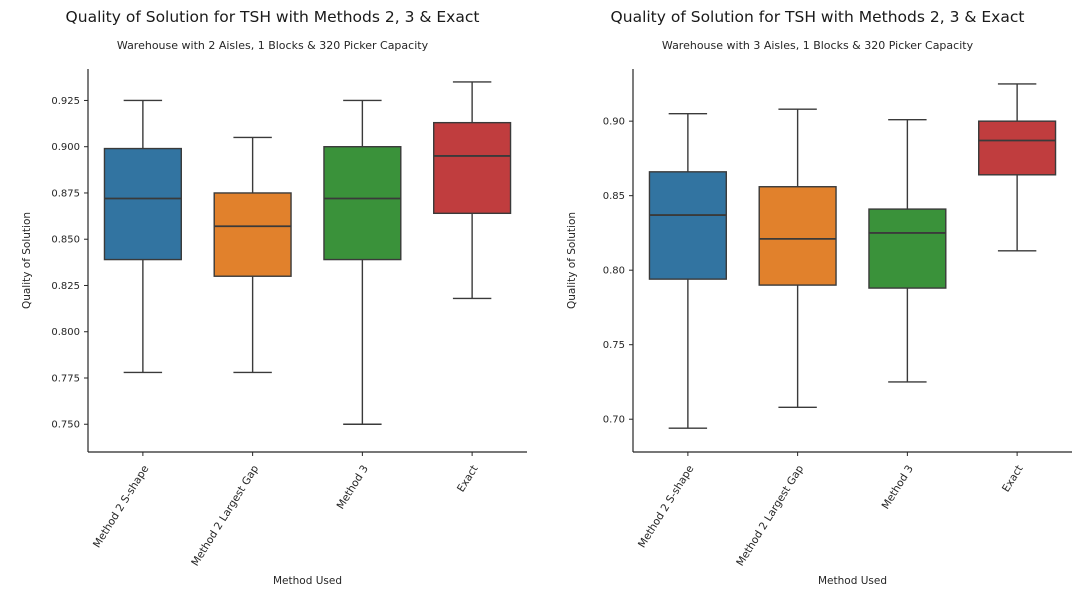 This screenshot has height=599, width=1090. What do you see at coordinates (614, 270) in the screenshot?
I see `svg-text: 0.80` at bounding box center [614, 270].